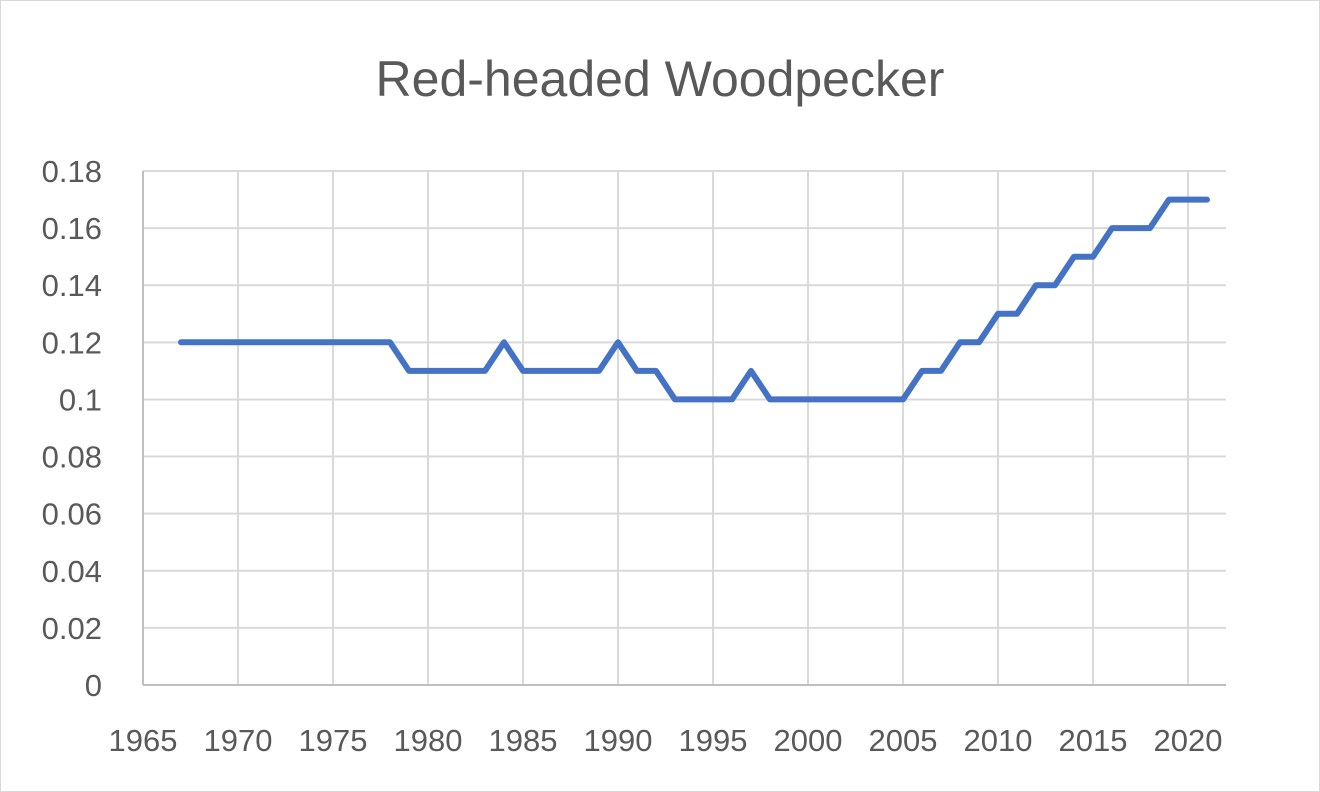 The height and width of the screenshot is (792, 1320). Describe the element at coordinates (1188, 740) in the screenshot. I see `x-tick-label: 2020` at that location.